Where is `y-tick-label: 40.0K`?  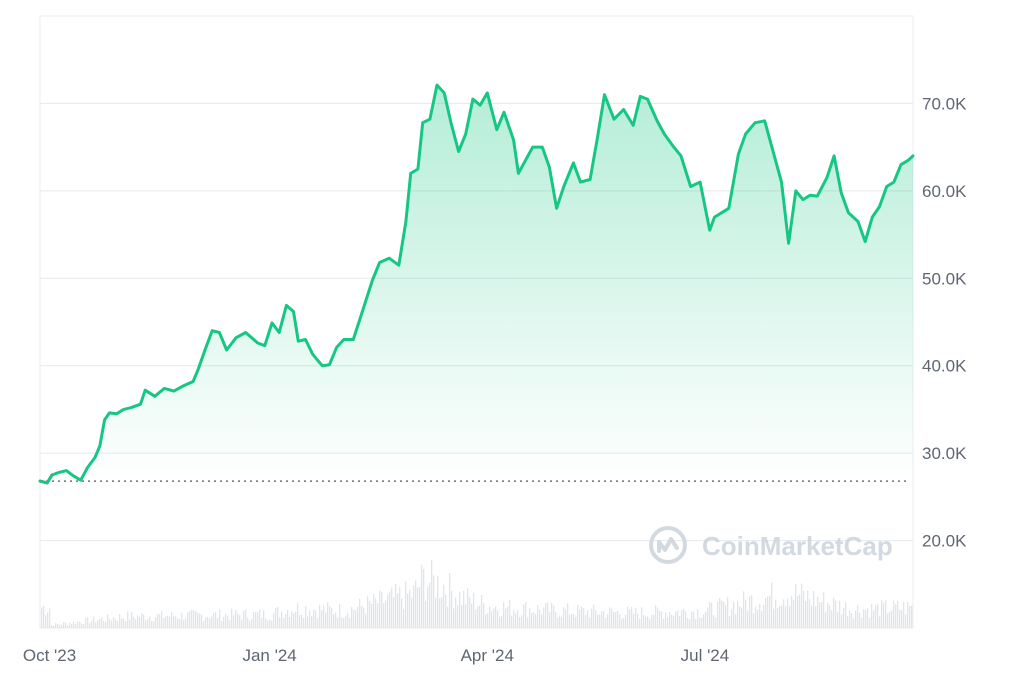 y-tick-label: 40.0K is located at coordinates (944, 366).